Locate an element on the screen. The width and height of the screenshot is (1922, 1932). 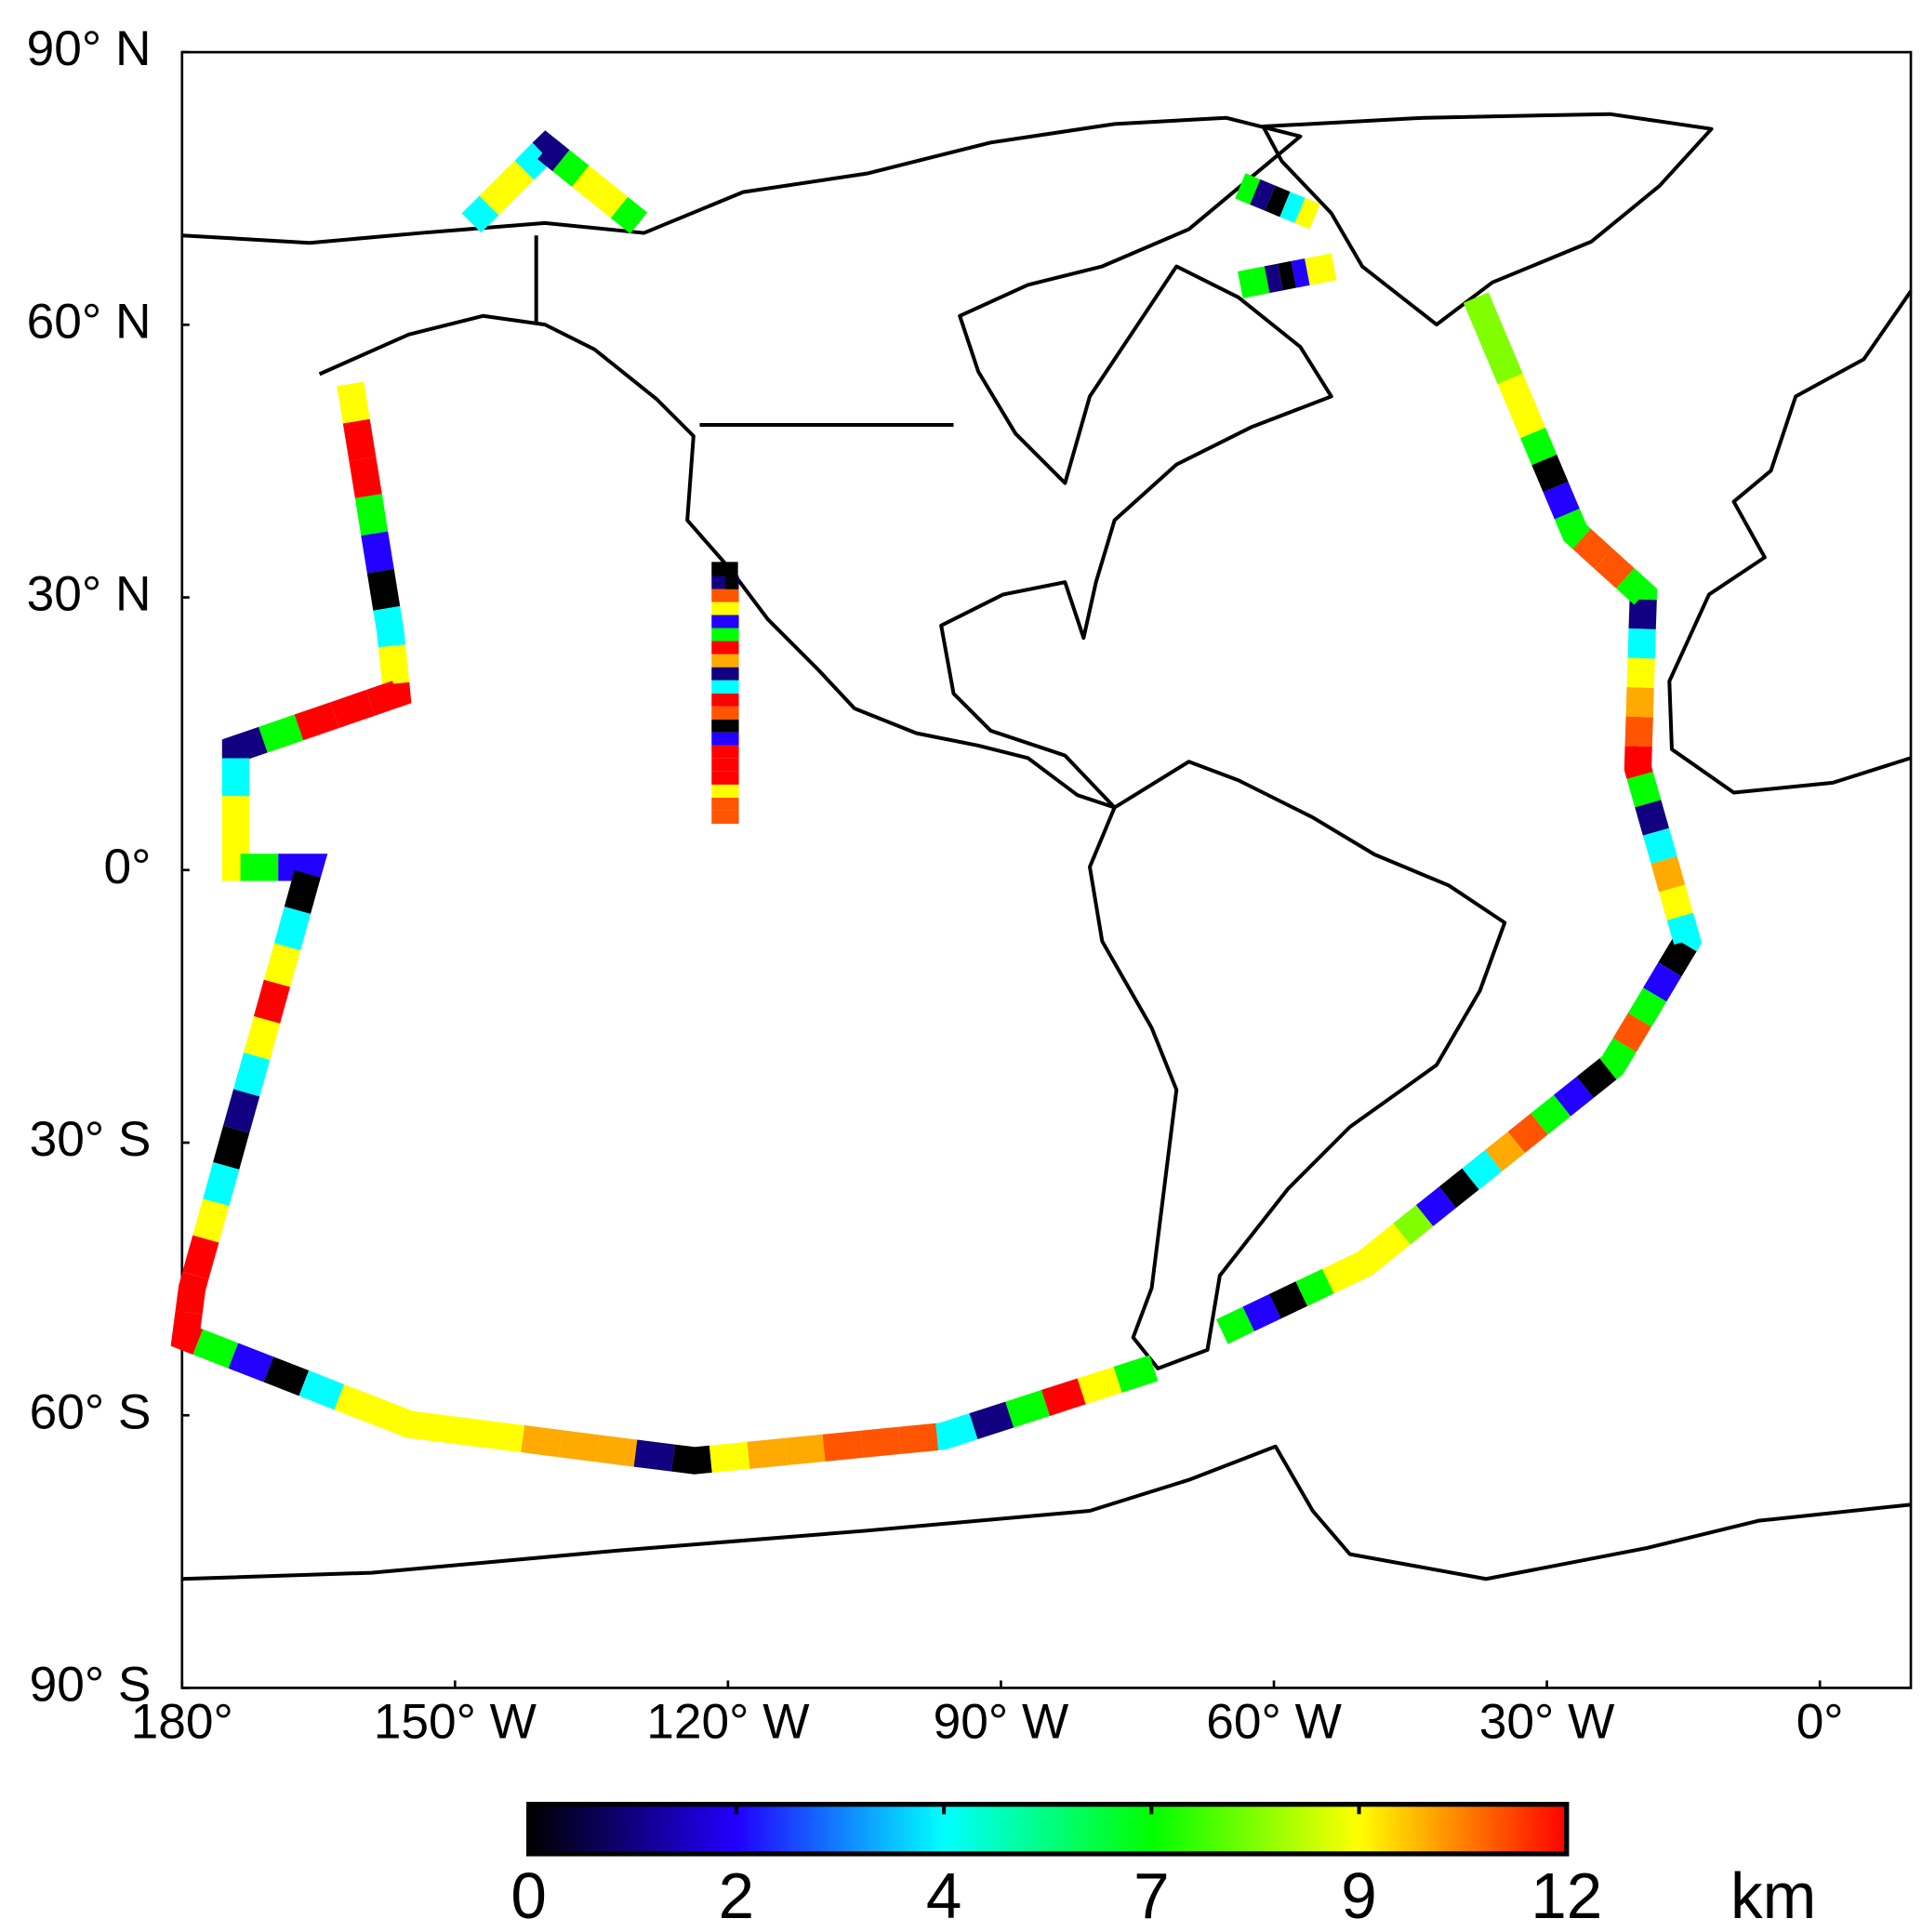
colorbar-tick-label: 4 is located at coordinates (944, 1896).